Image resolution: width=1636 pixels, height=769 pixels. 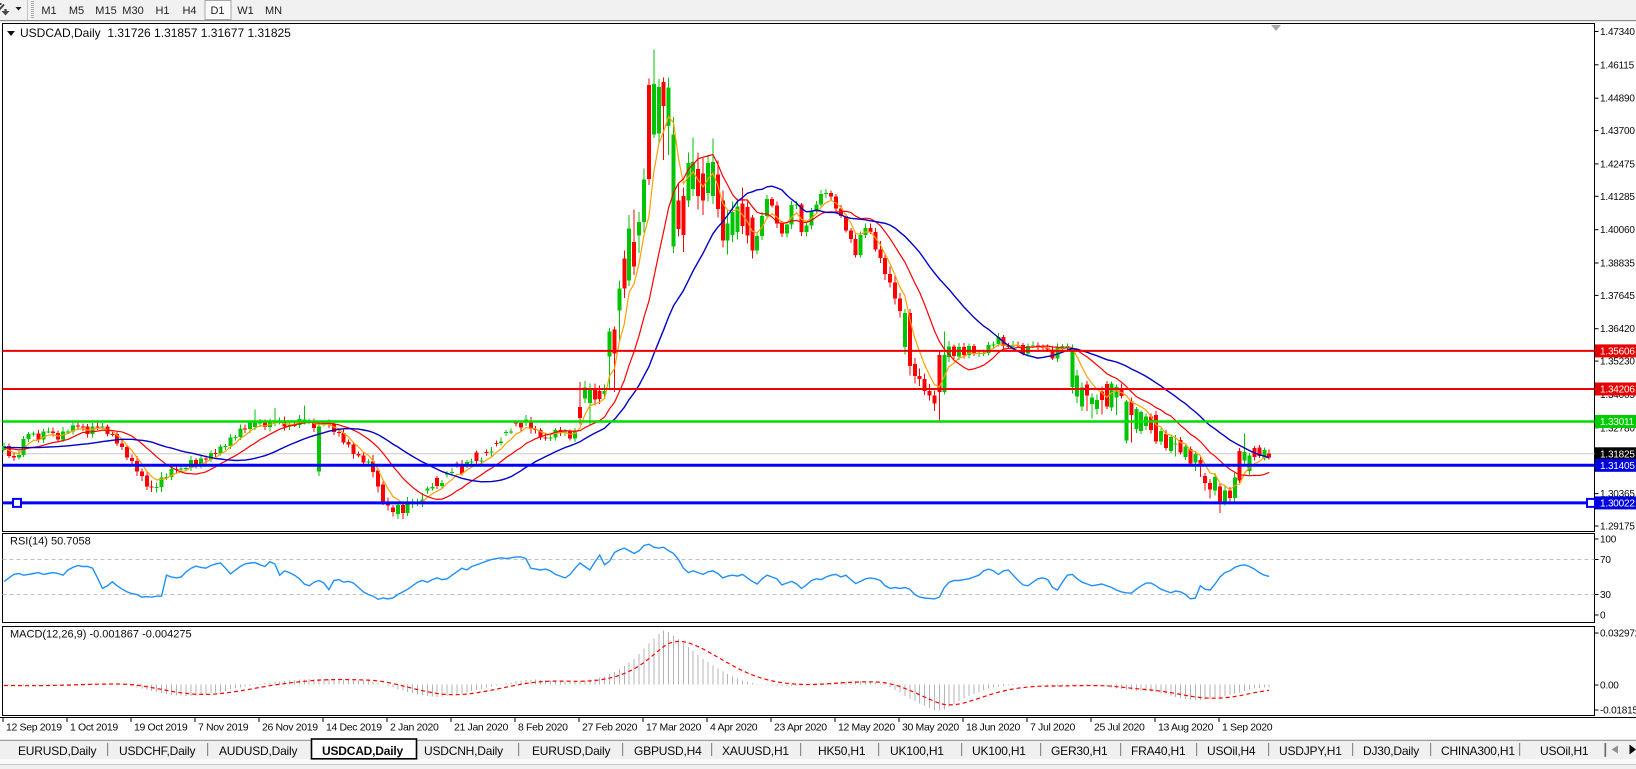 What do you see at coordinates (1617, 32) in the screenshot?
I see `svg-text: 1.47340` at bounding box center [1617, 32].